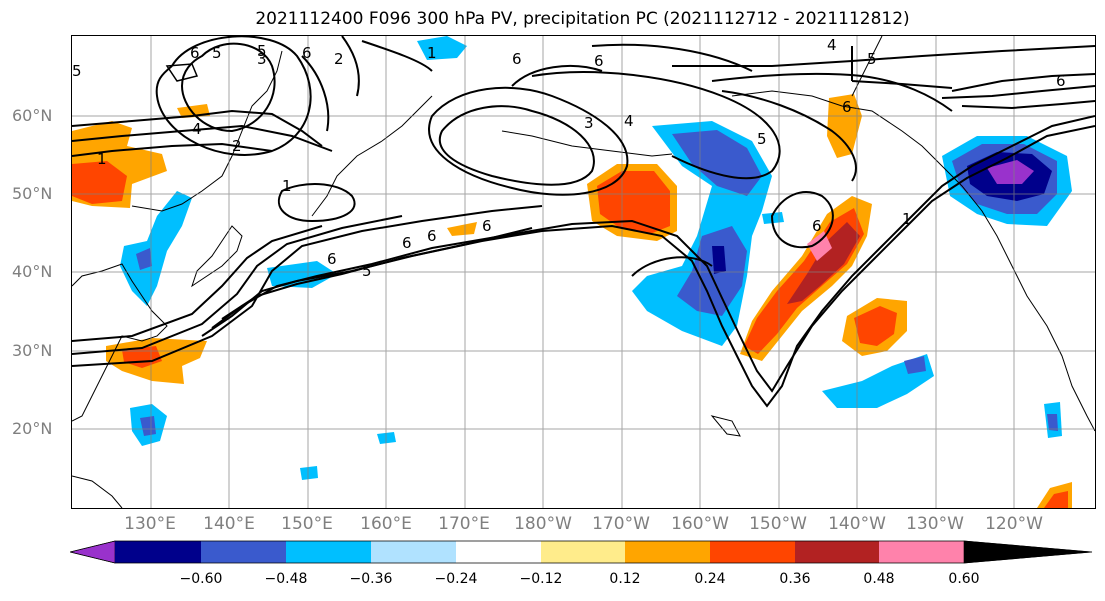 The width and height of the screenshot is (1105, 601). What do you see at coordinates (710, 579) in the screenshot?
I see `colorbar-tick-label: 0.24` at bounding box center [710, 579].